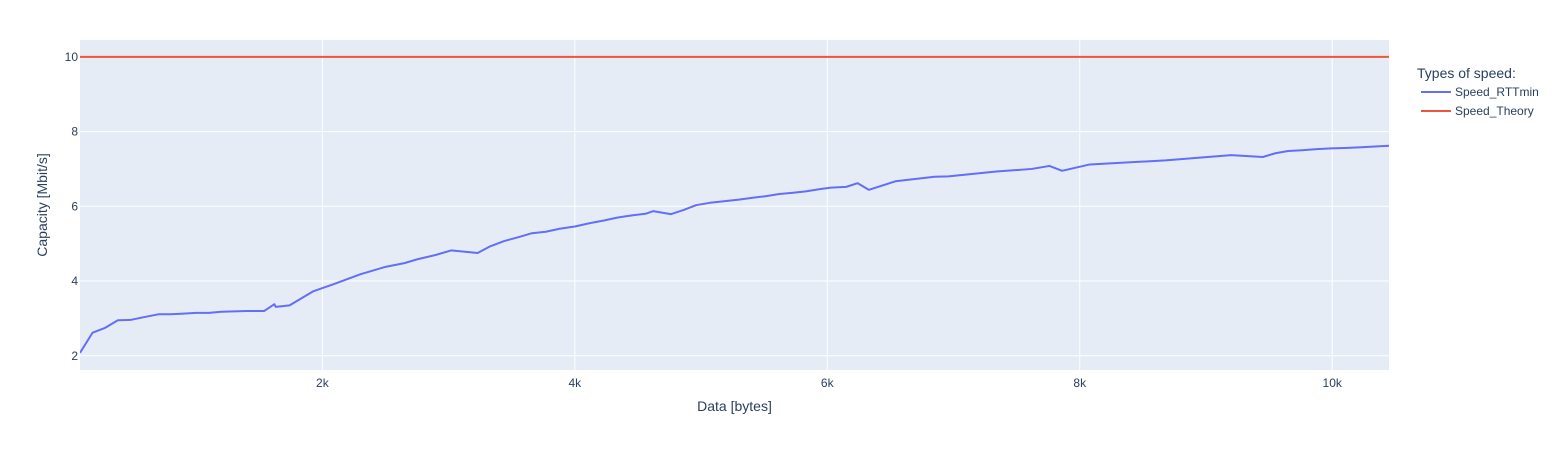 This screenshot has height=450, width=1556. I want to click on legend-title: Types of speed:, so click(1466, 73).